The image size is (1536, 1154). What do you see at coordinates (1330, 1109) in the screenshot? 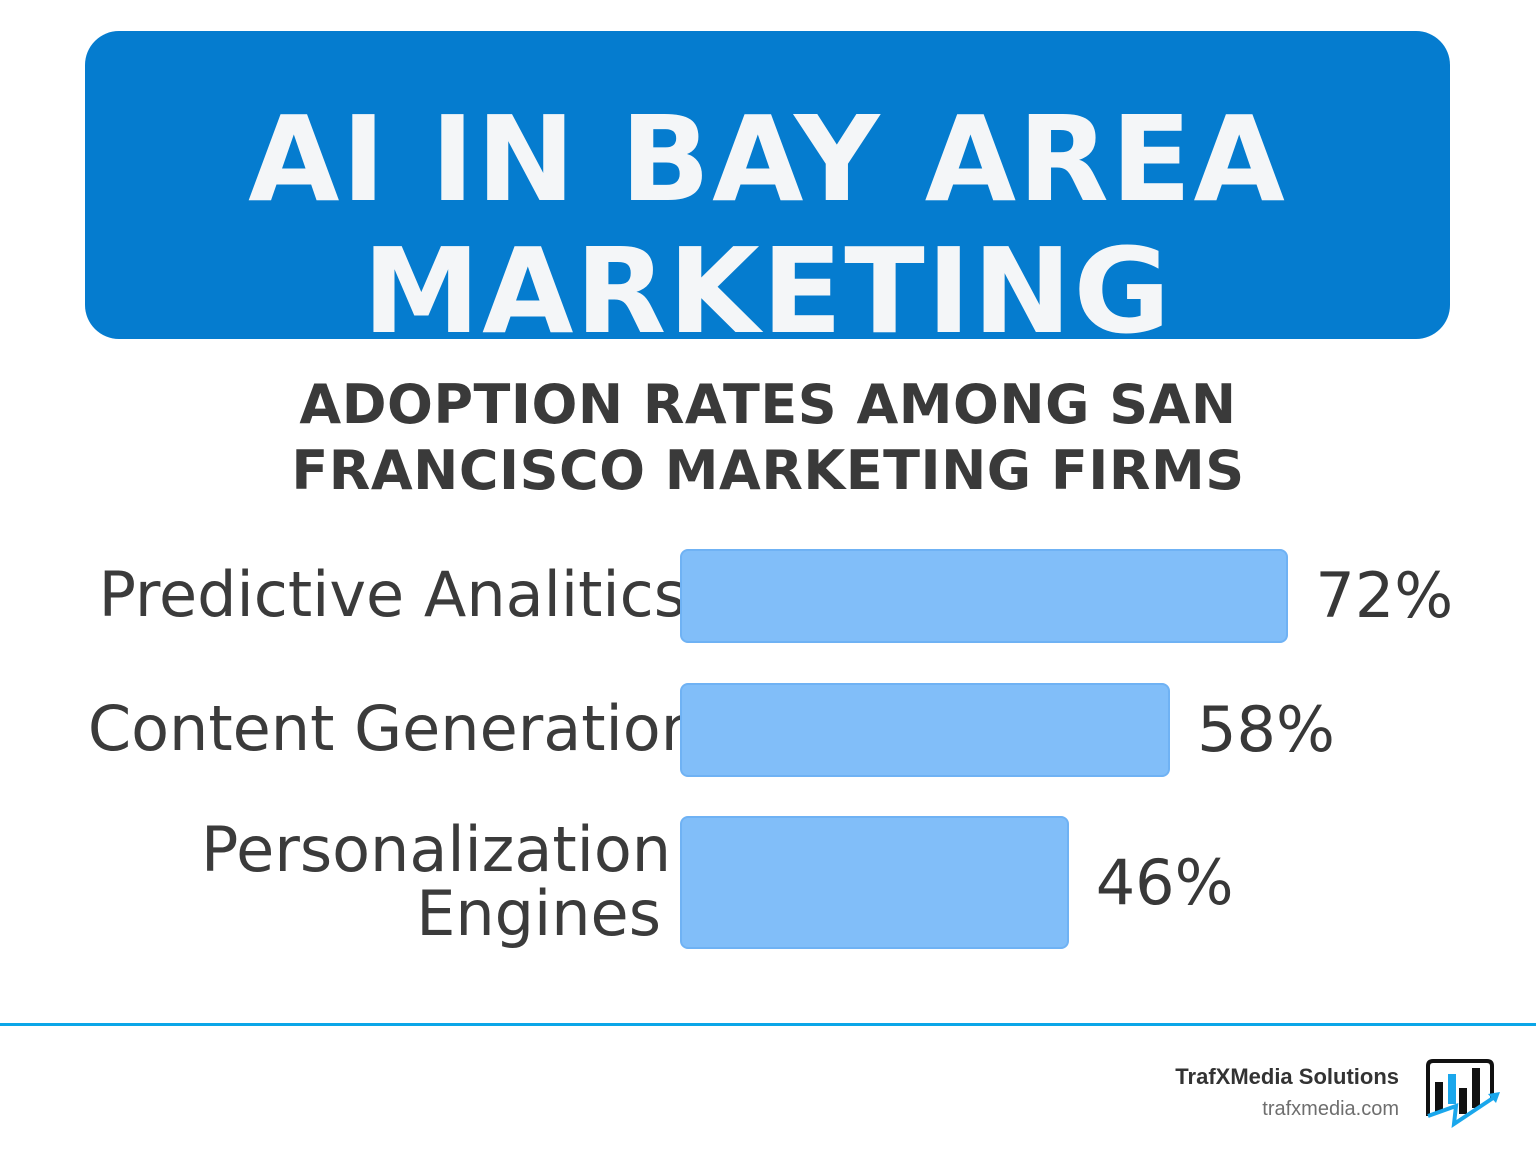
I see `brand-url: trafxmedia.com` at bounding box center [1330, 1109].